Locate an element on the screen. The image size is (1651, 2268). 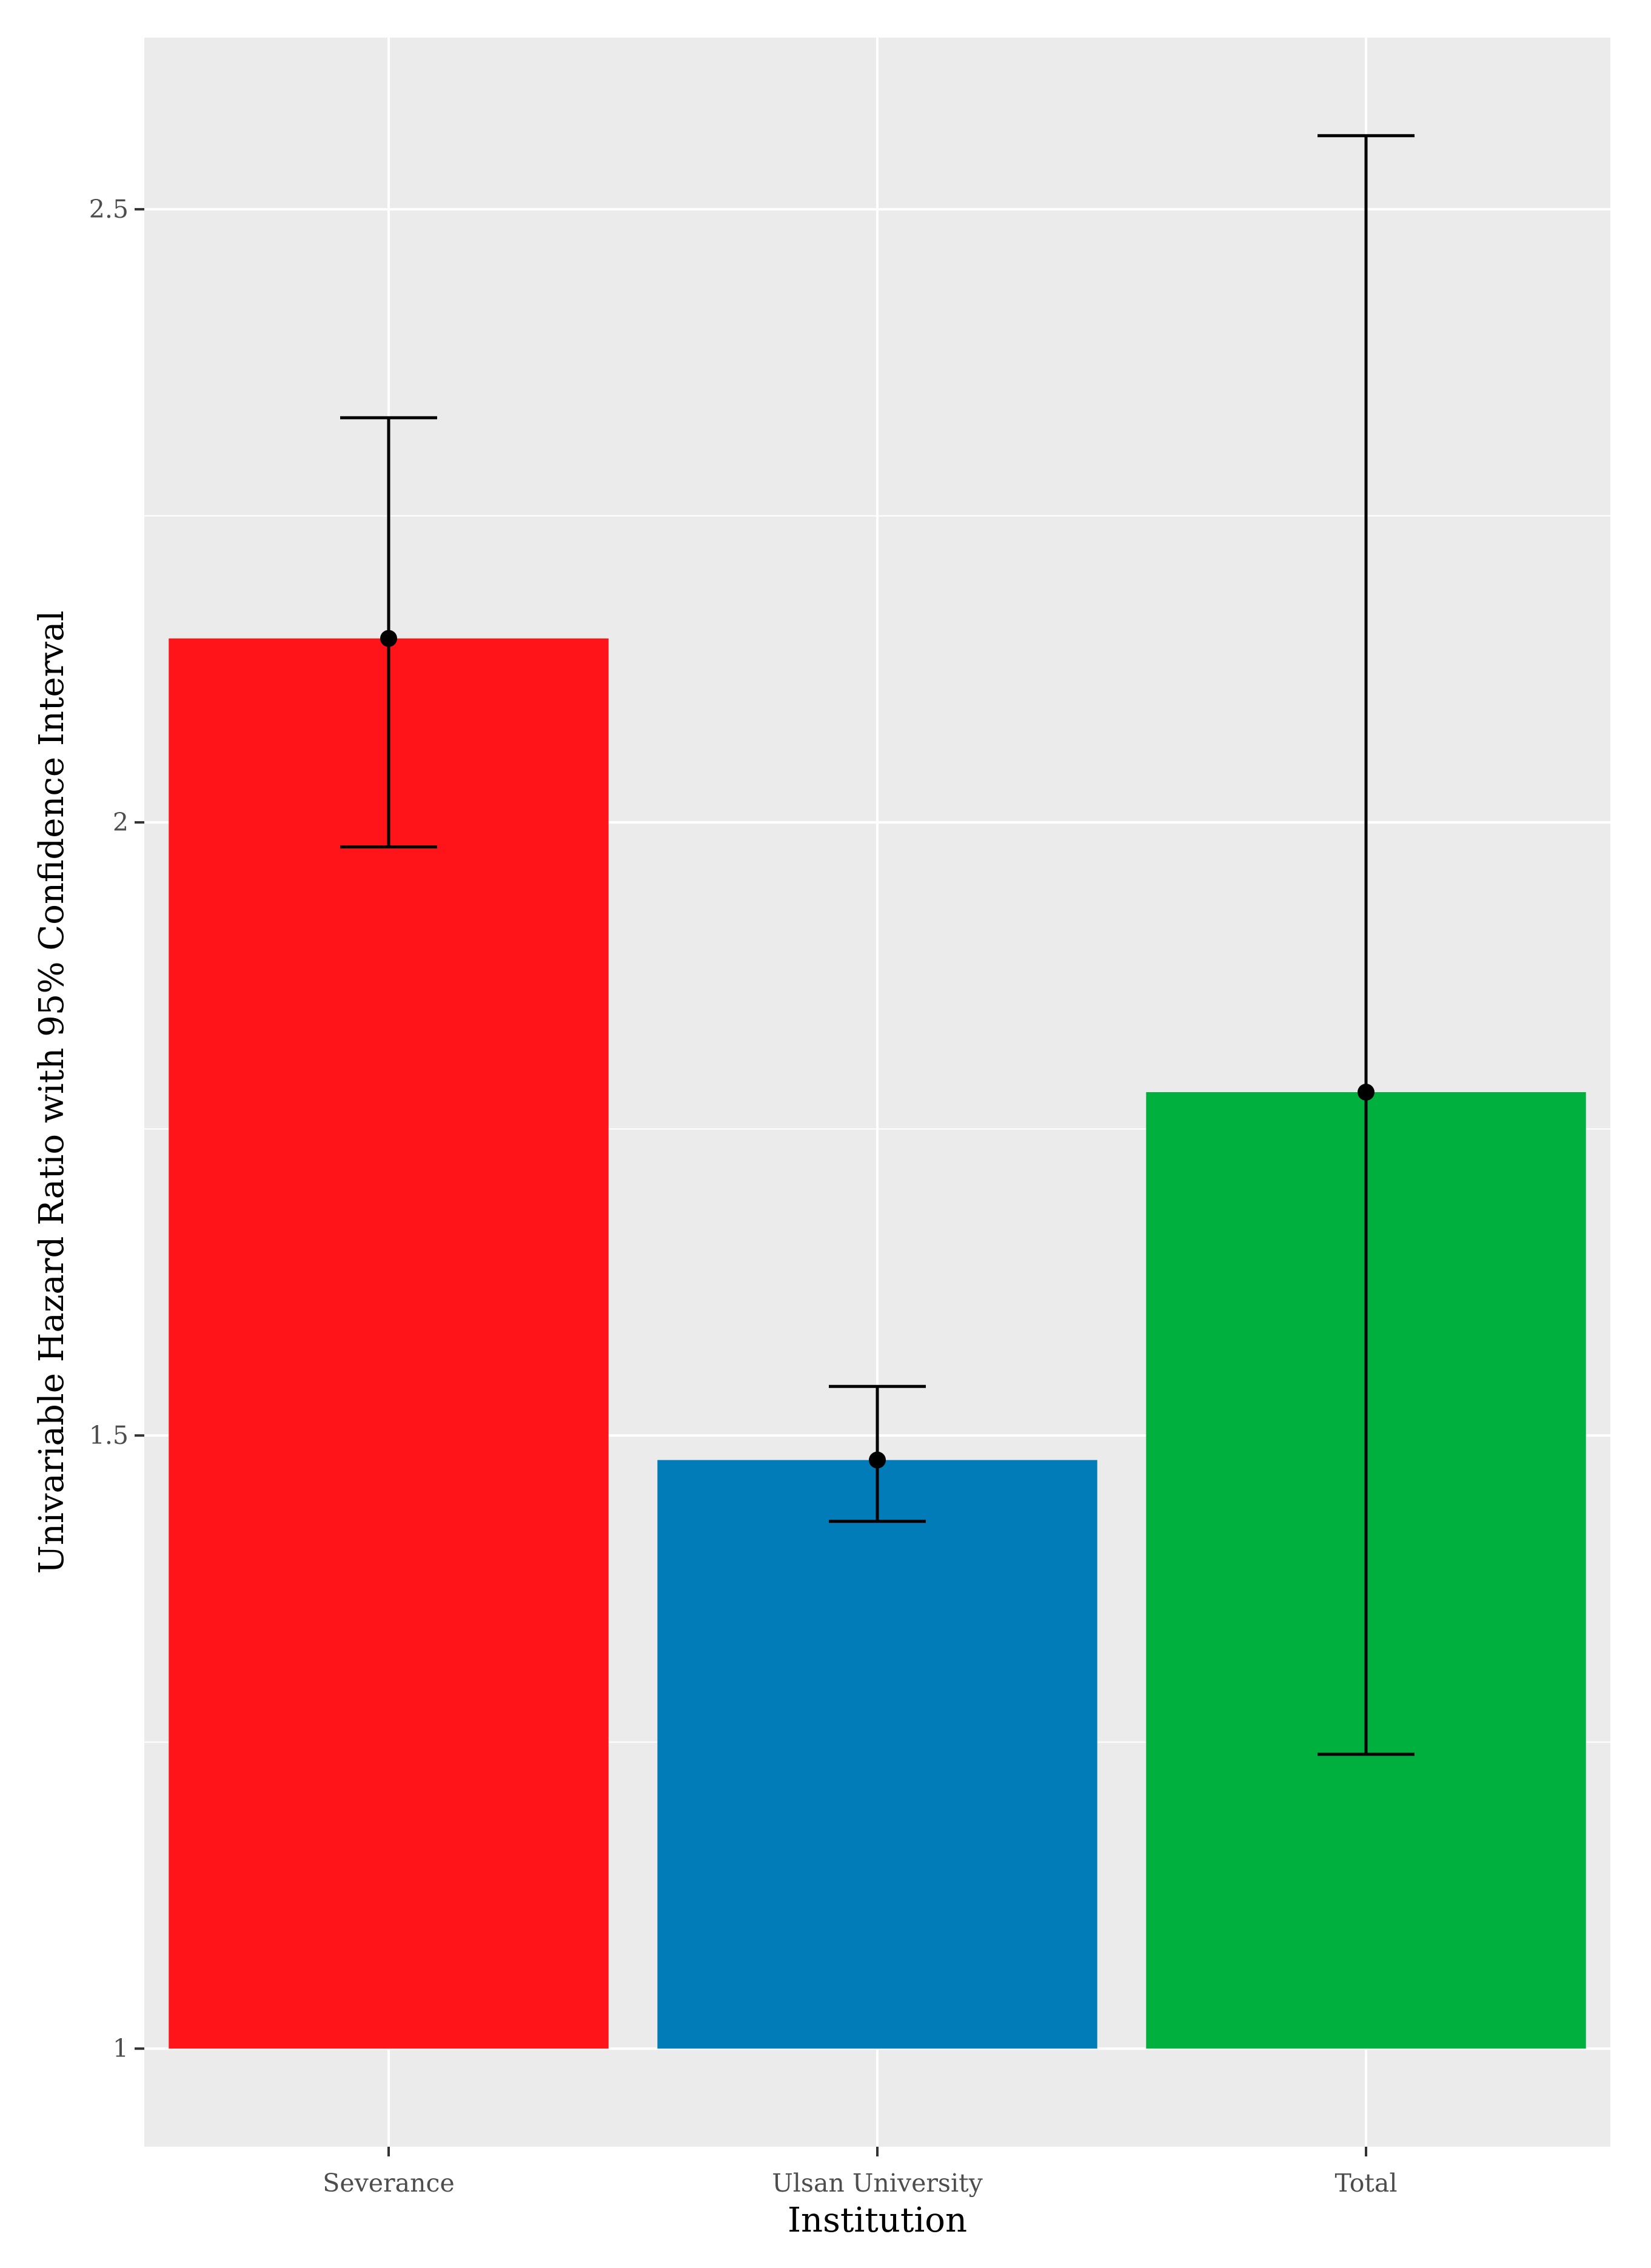
x-axis-title: Institution is located at coordinates (877, 2220).